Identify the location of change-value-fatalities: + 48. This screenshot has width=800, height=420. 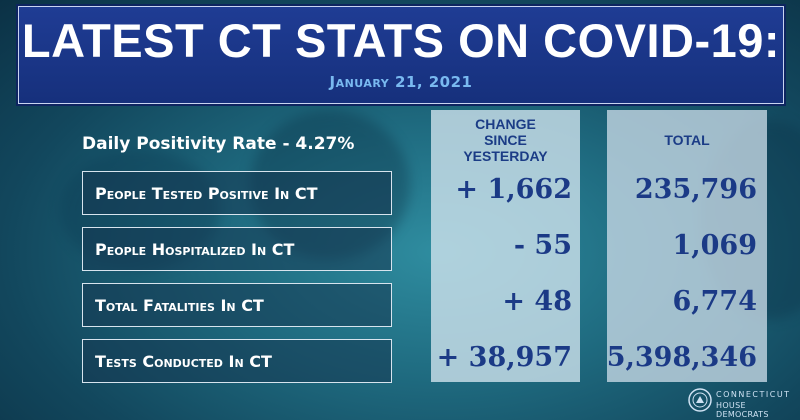
(537, 301).